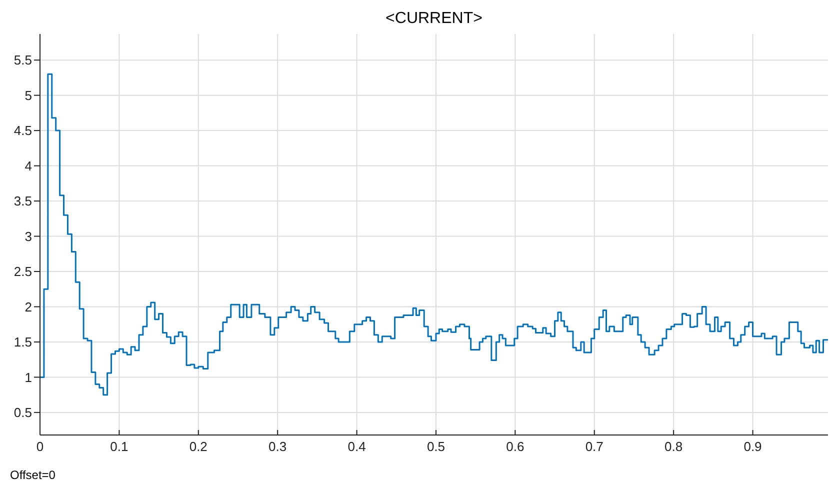 Image resolution: width=829 pixels, height=487 pixels. I want to click on y-tick-label: 2.5, so click(23, 272).